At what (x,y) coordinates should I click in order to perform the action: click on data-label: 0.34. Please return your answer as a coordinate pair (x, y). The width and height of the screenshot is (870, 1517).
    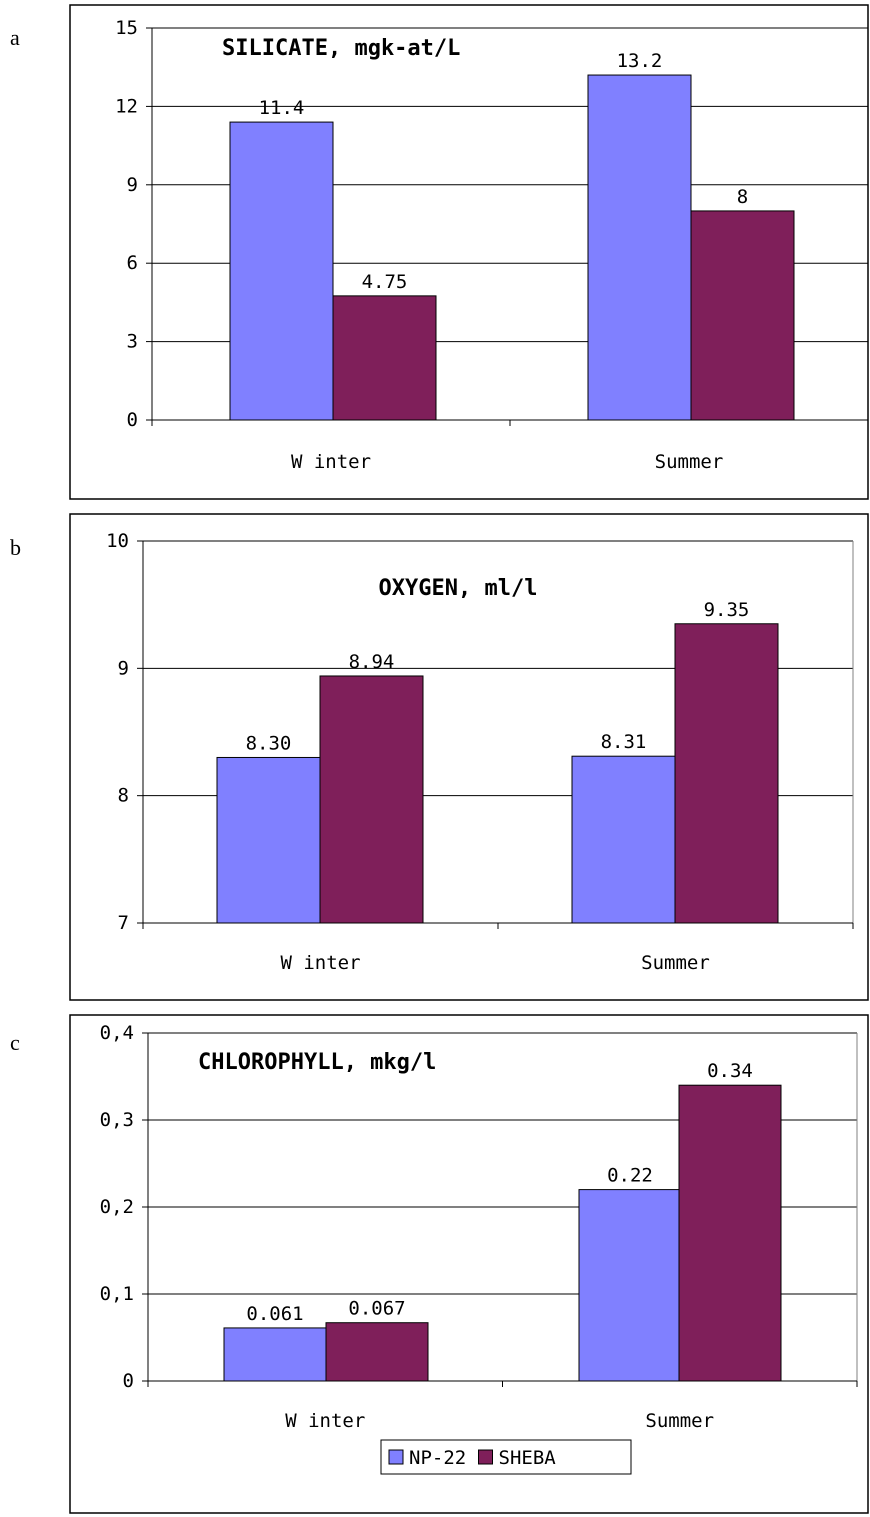
    Looking at the image, I should click on (730, 1071).